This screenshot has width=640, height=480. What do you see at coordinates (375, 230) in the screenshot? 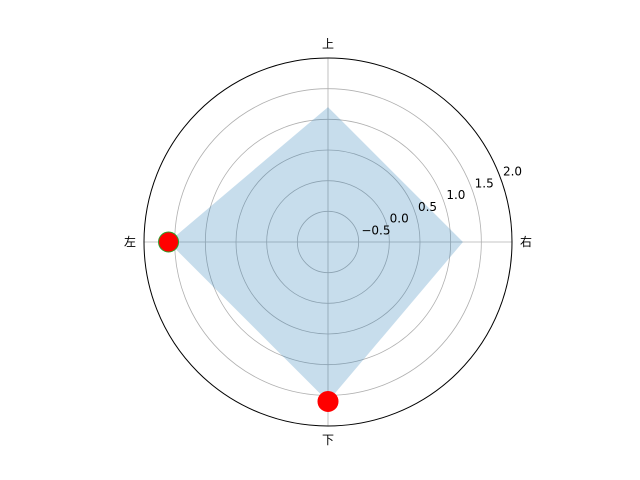
I see `radial-tick-label-0: −0.5` at bounding box center [375, 230].